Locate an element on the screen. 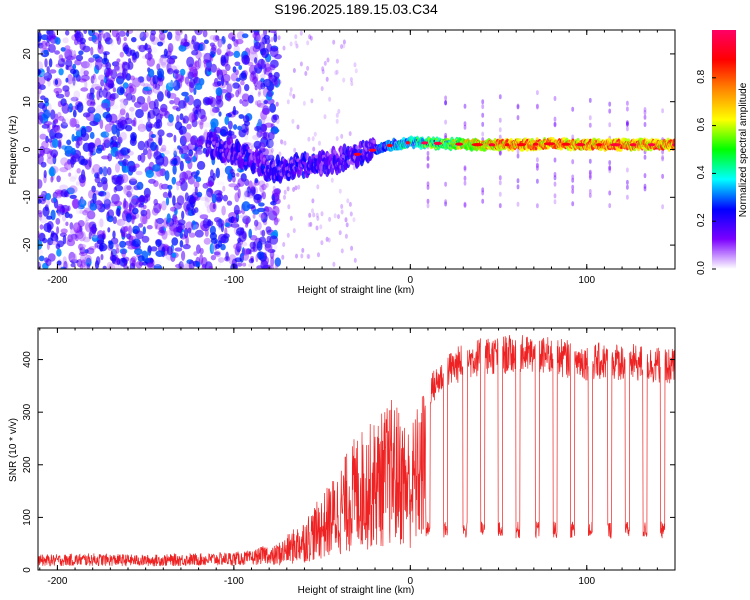 This screenshot has height=600, width=750. x-tick-label: 0 is located at coordinates (411, 581).